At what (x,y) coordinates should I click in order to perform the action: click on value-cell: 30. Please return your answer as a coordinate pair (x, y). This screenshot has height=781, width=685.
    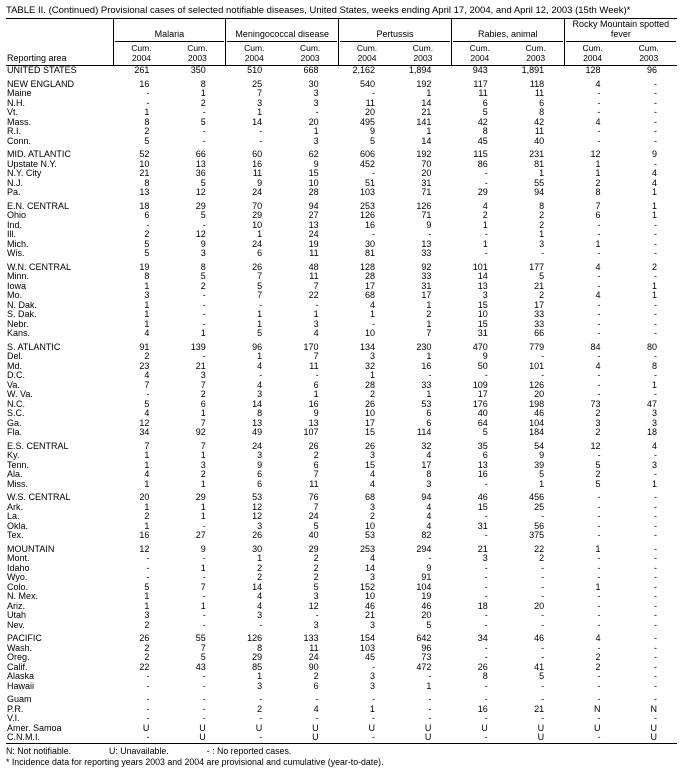
    Looking at the image, I should click on (369, 244).